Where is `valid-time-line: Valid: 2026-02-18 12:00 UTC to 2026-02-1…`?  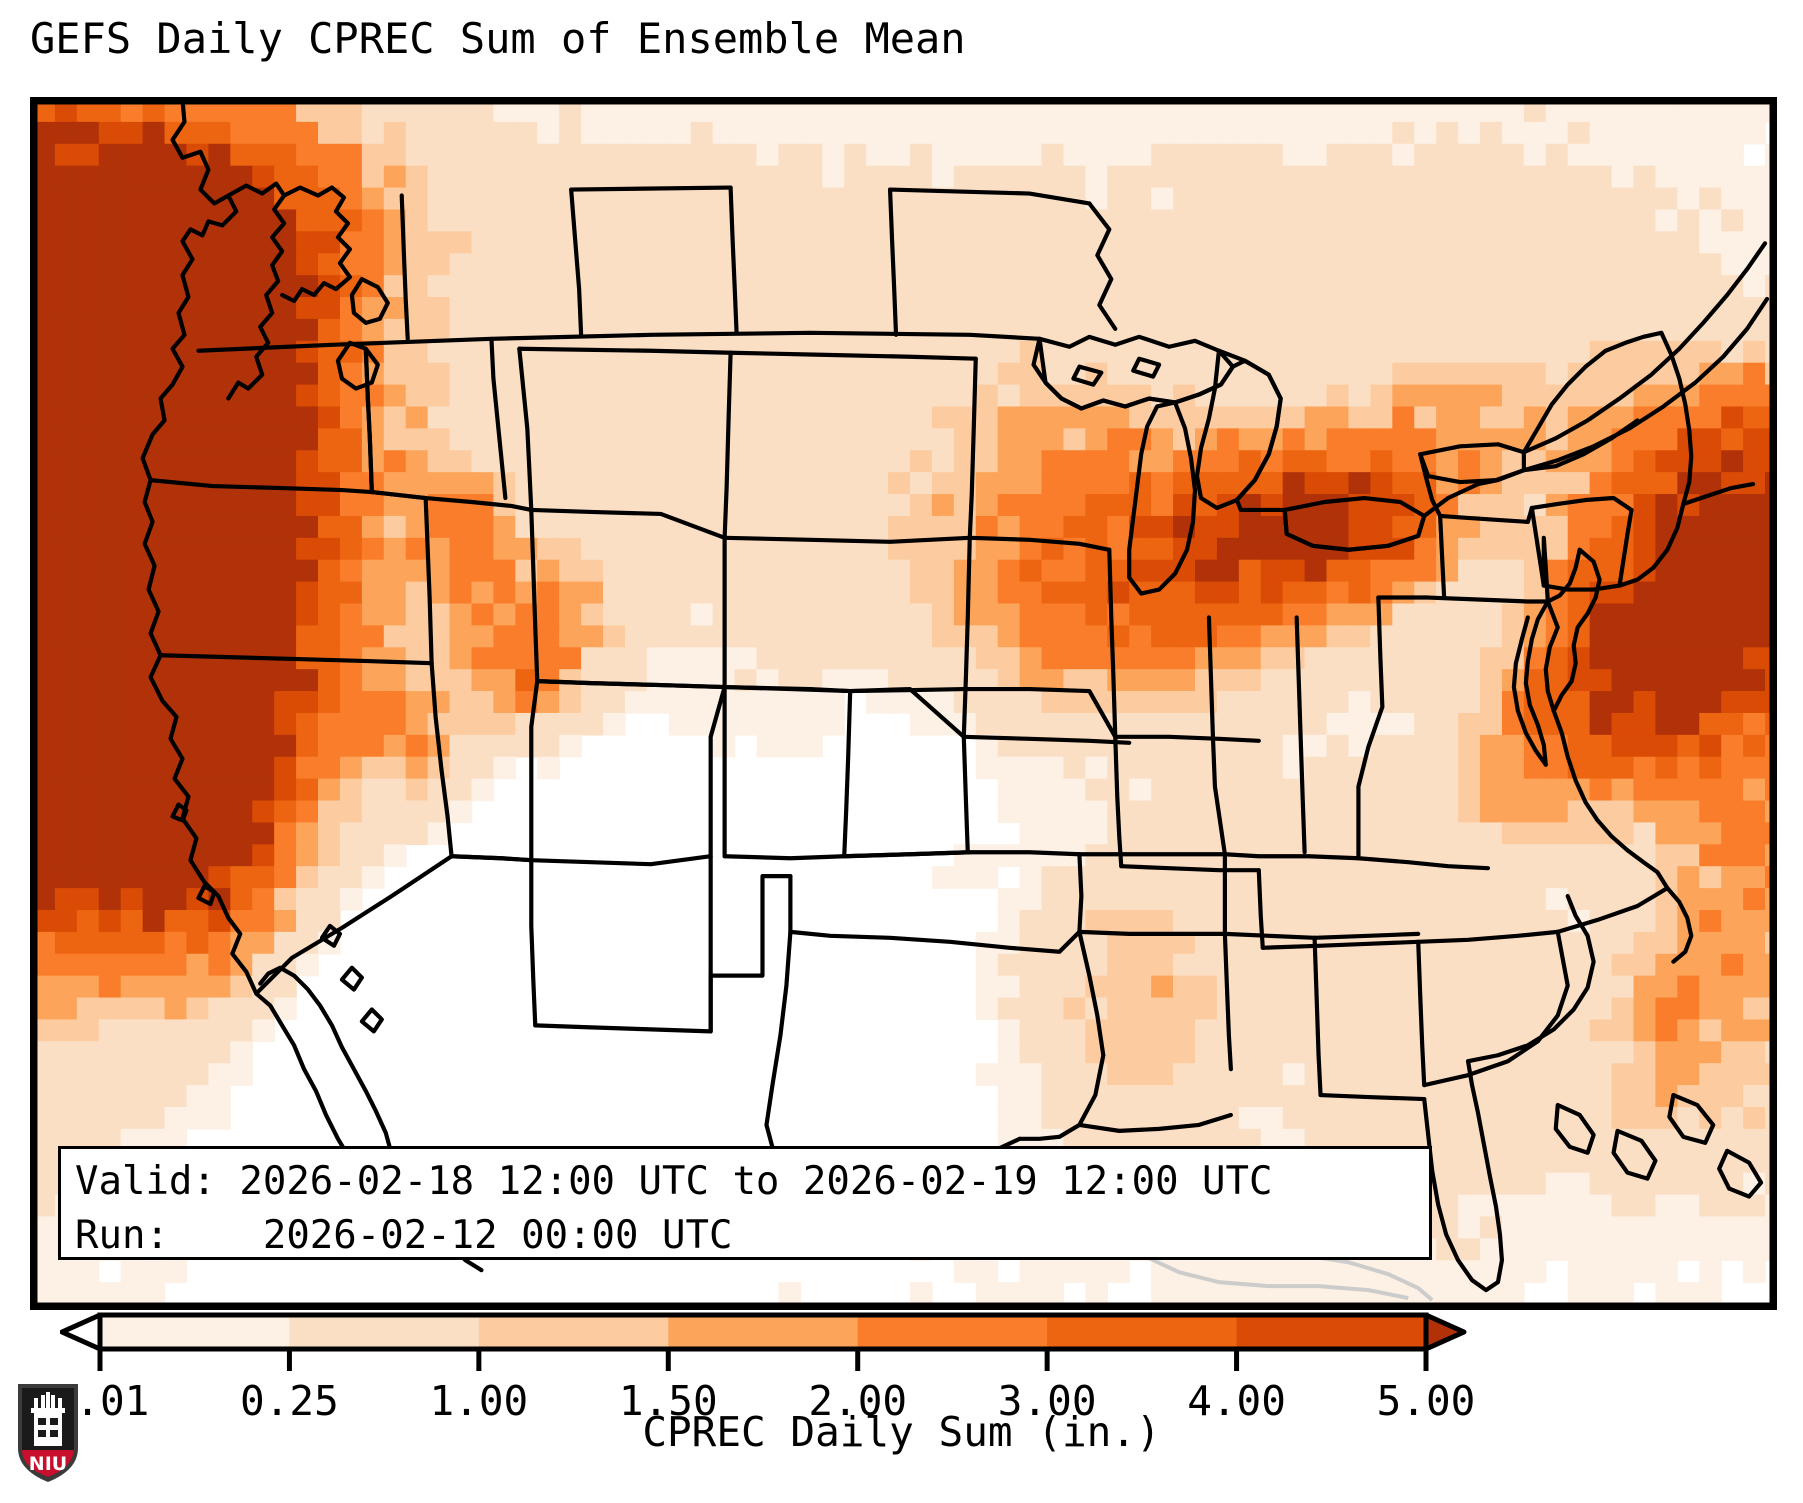
valid-time-line: Valid: 2026-02-18 12:00 UTC to 2026-02-1… is located at coordinates (674, 1181).